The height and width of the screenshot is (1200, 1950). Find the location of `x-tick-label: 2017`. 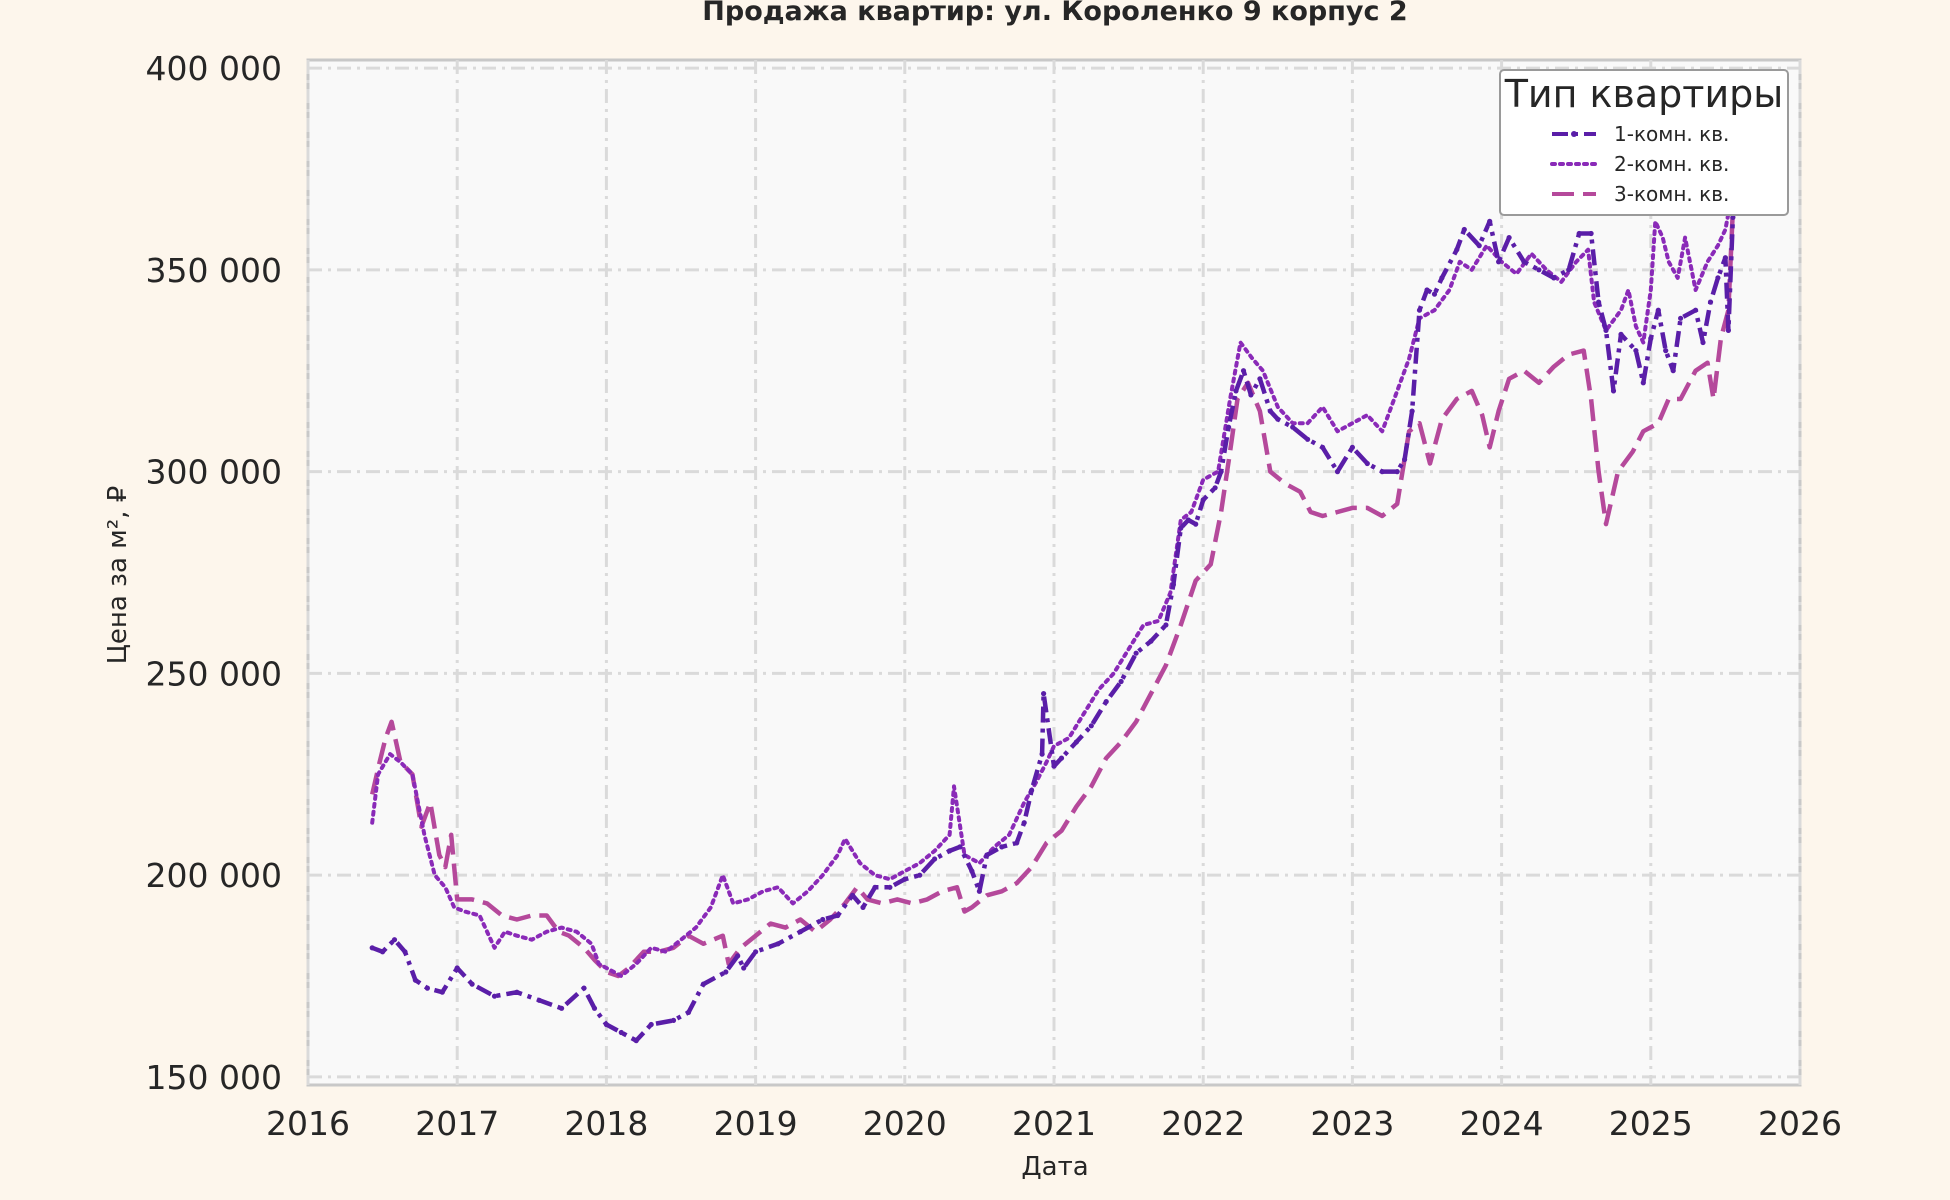

x-tick-label: 2017 is located at coordinates (457, 1123).